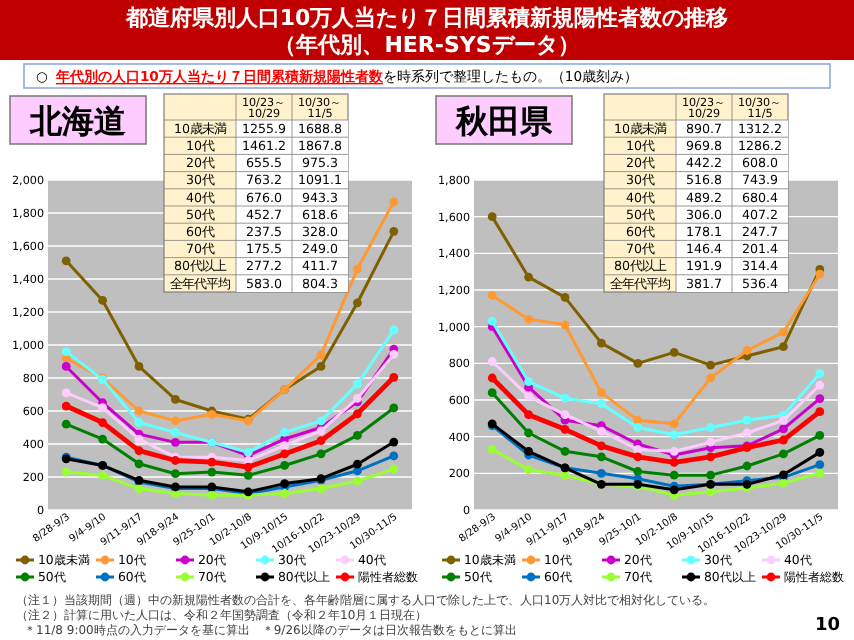 This screenshot has width=854, height=640. What do you see at coordinates (827, 626) in the screenshot?
I see `text: 10` at bounding box center [827, 626].